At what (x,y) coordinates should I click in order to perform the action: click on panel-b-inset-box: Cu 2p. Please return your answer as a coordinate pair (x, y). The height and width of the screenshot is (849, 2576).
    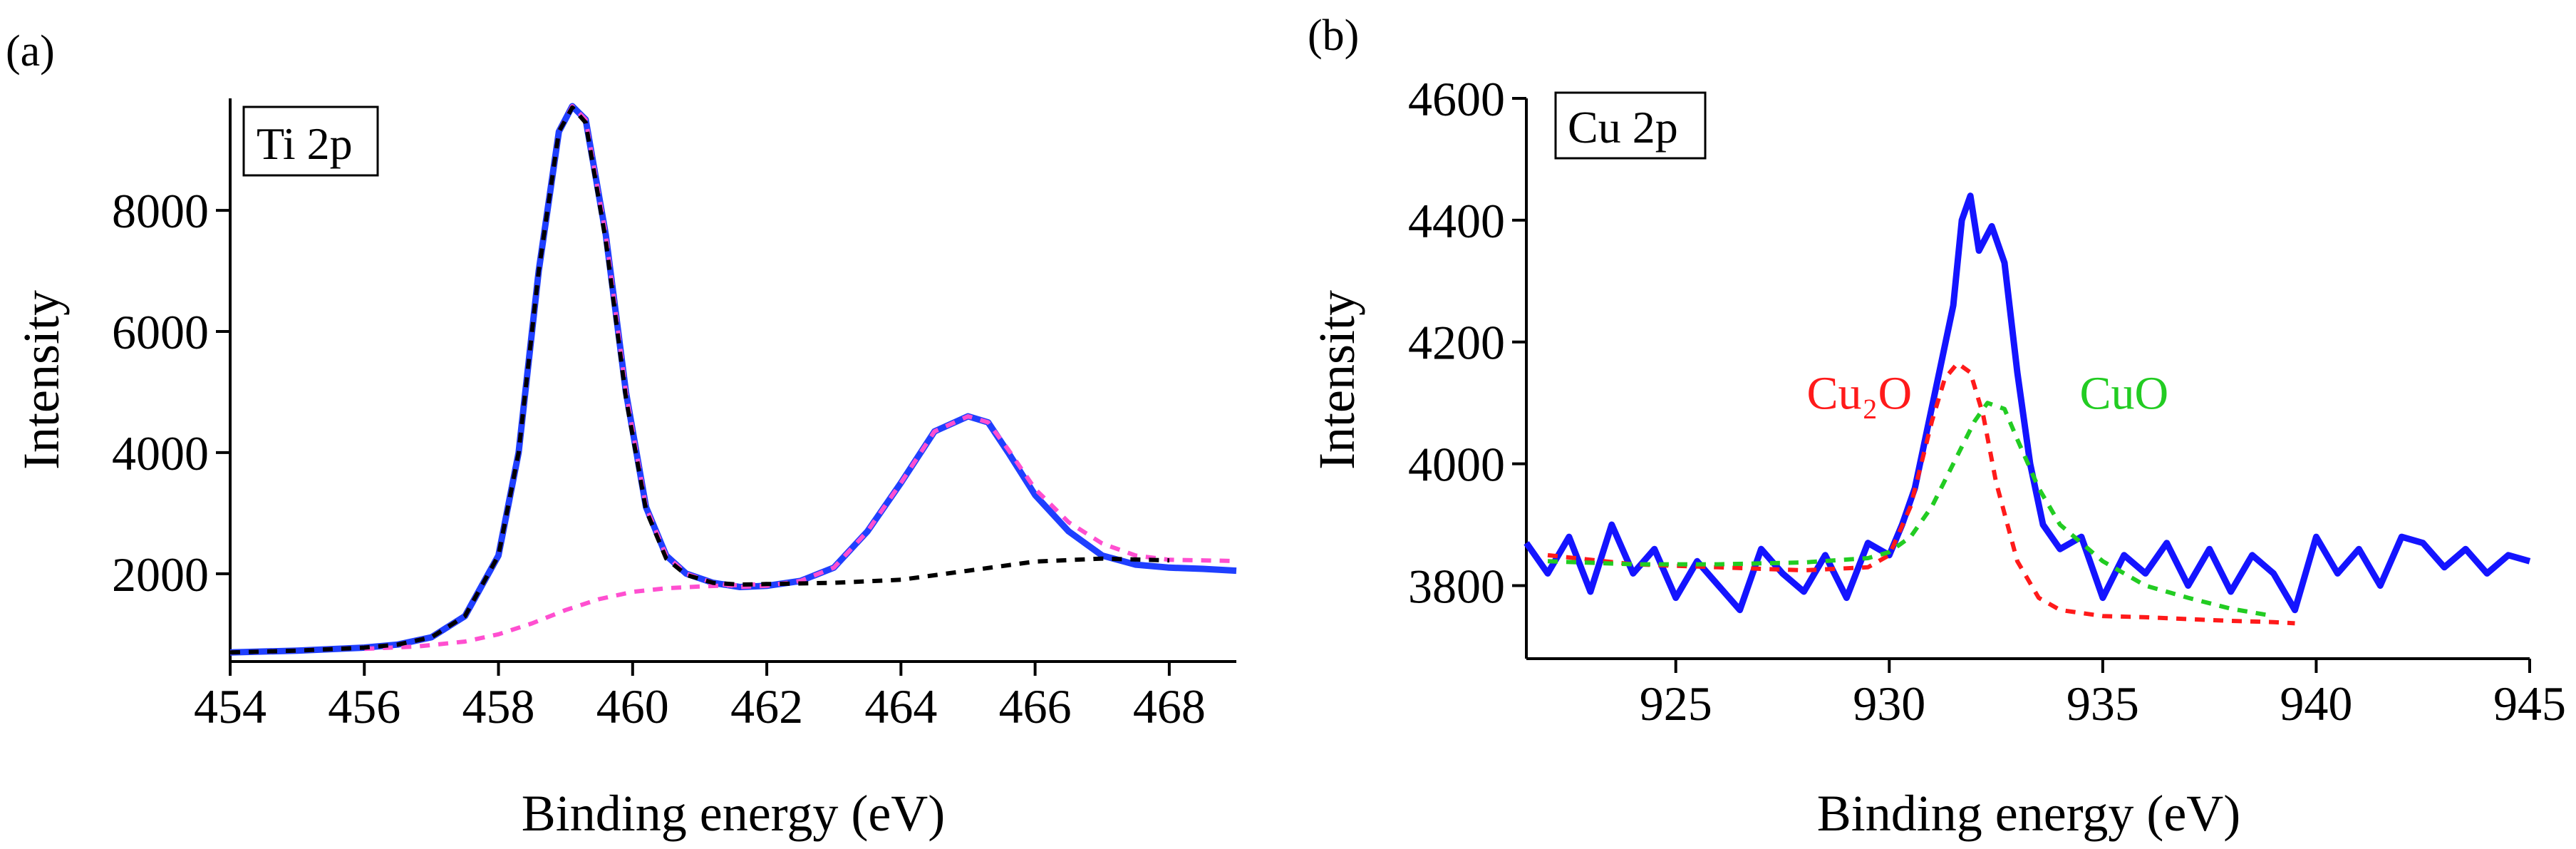
    Looking at the image, I should click on (1631, 126).